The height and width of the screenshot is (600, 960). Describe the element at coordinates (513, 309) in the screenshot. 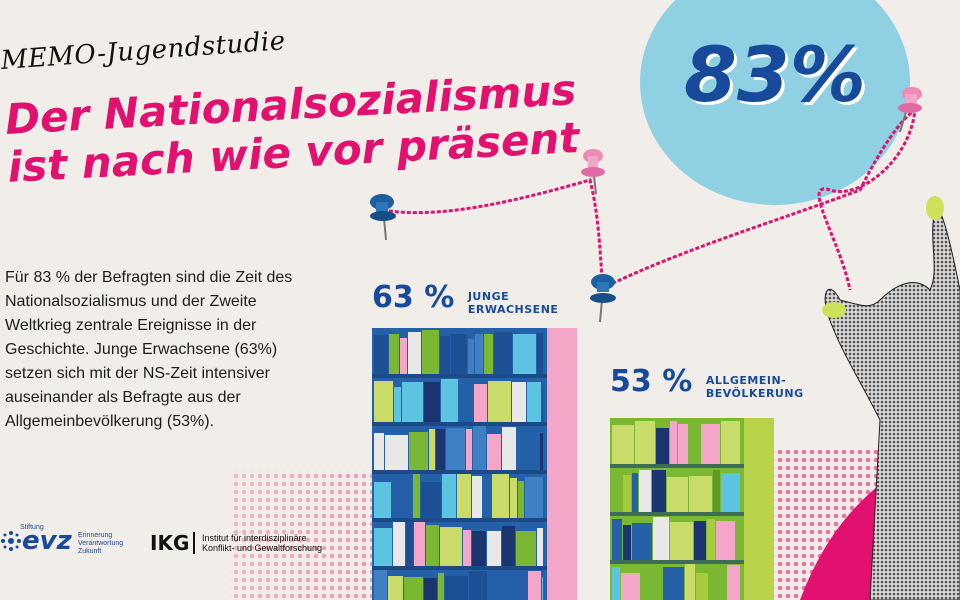

I see `stat-label-line-2: ERWACHSENE` at that location.